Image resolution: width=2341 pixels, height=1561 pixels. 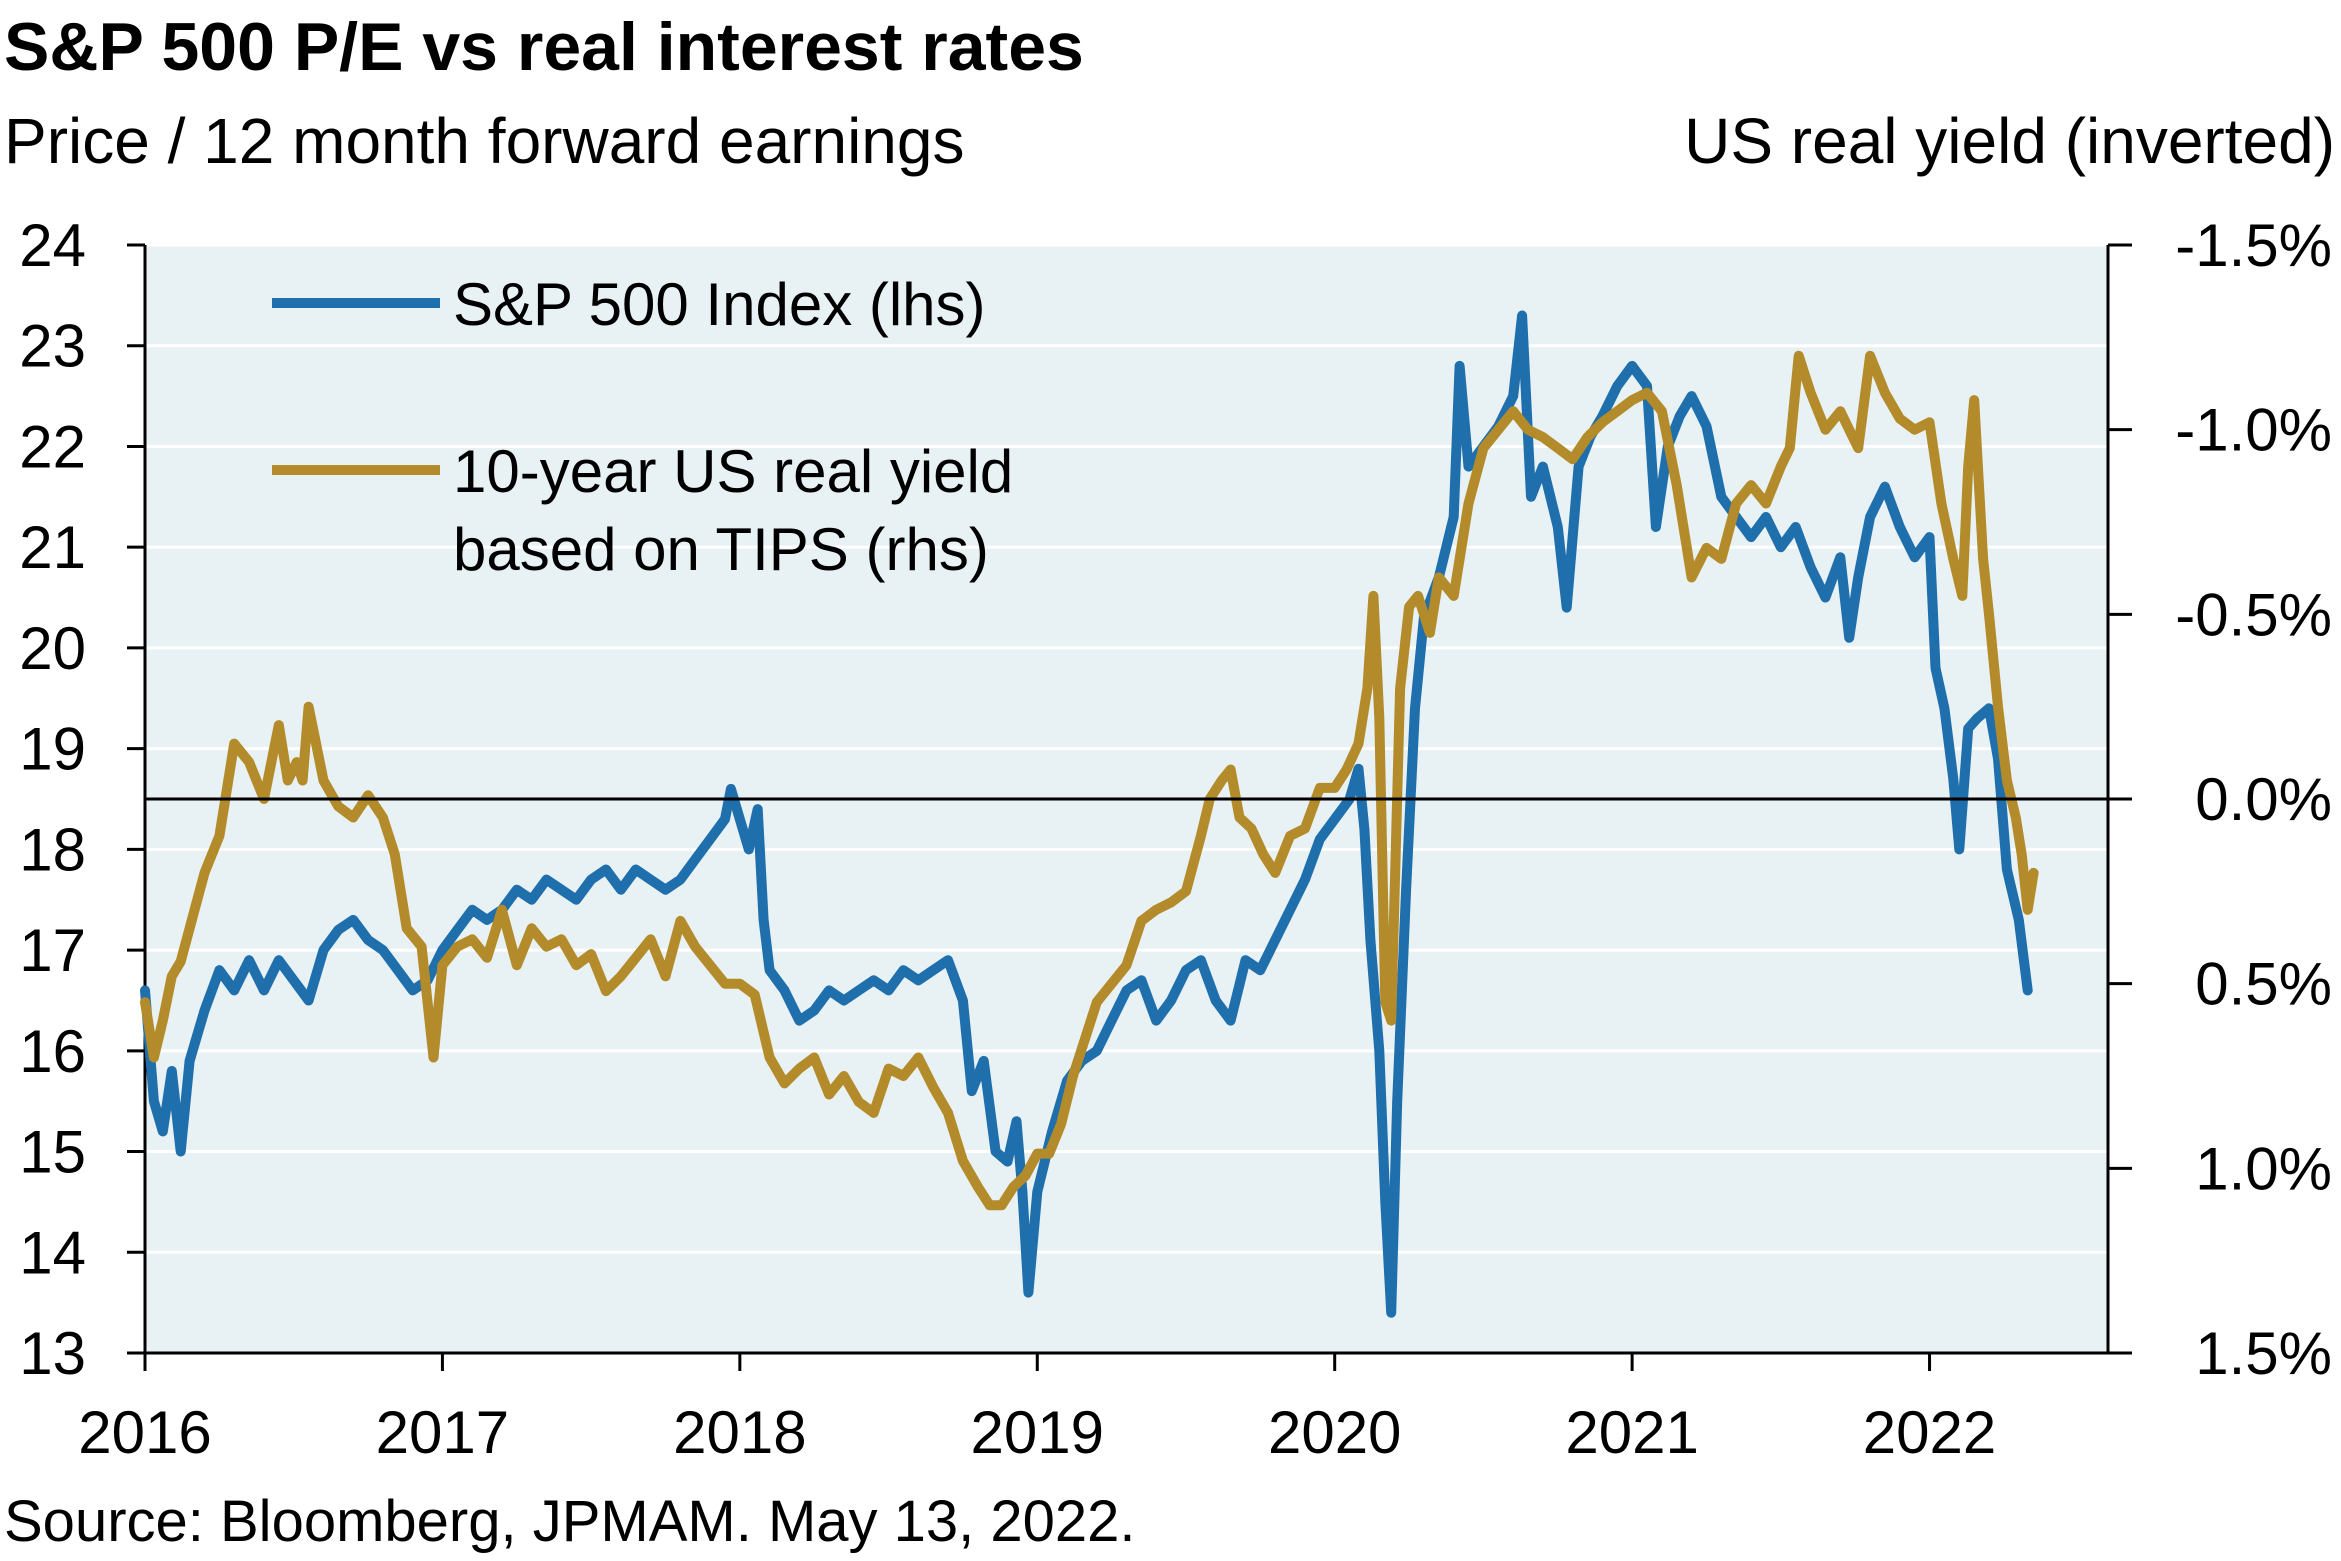 I want to click on left-tick-label: 24, so click(x=52, y=245).